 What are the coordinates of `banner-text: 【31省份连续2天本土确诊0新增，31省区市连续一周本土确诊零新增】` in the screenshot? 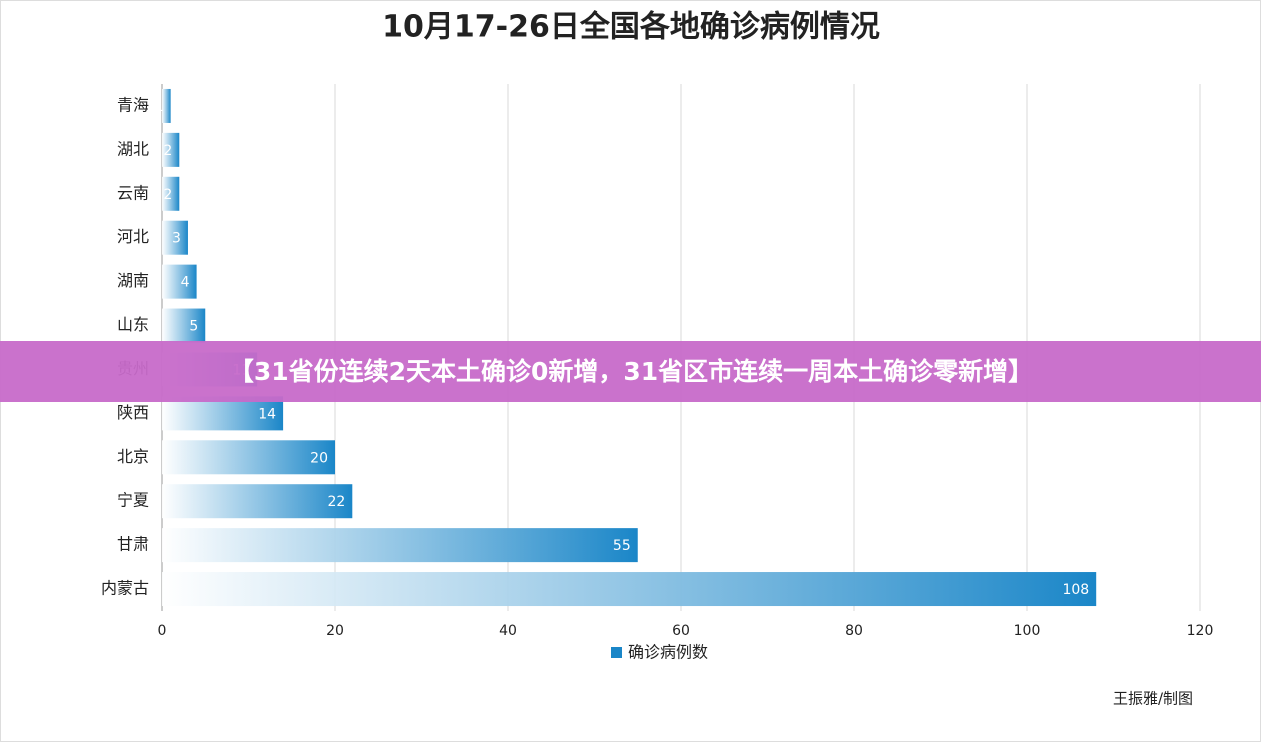 It's located at (631, 371).